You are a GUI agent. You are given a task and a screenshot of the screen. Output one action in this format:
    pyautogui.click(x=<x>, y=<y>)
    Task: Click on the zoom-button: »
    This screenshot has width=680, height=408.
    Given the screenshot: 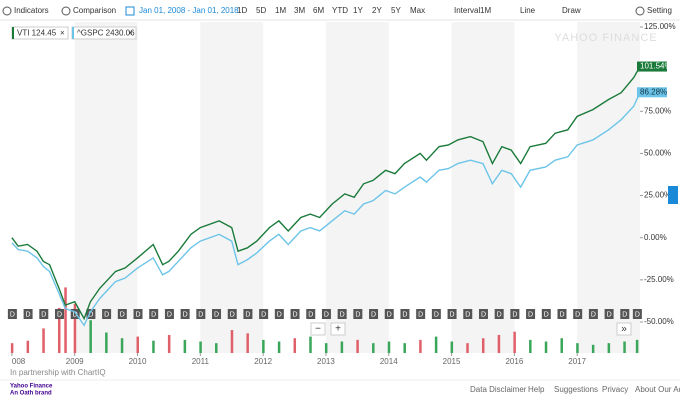 What is the action you would take?
    pyautogui.click(x=624, y=329)
    